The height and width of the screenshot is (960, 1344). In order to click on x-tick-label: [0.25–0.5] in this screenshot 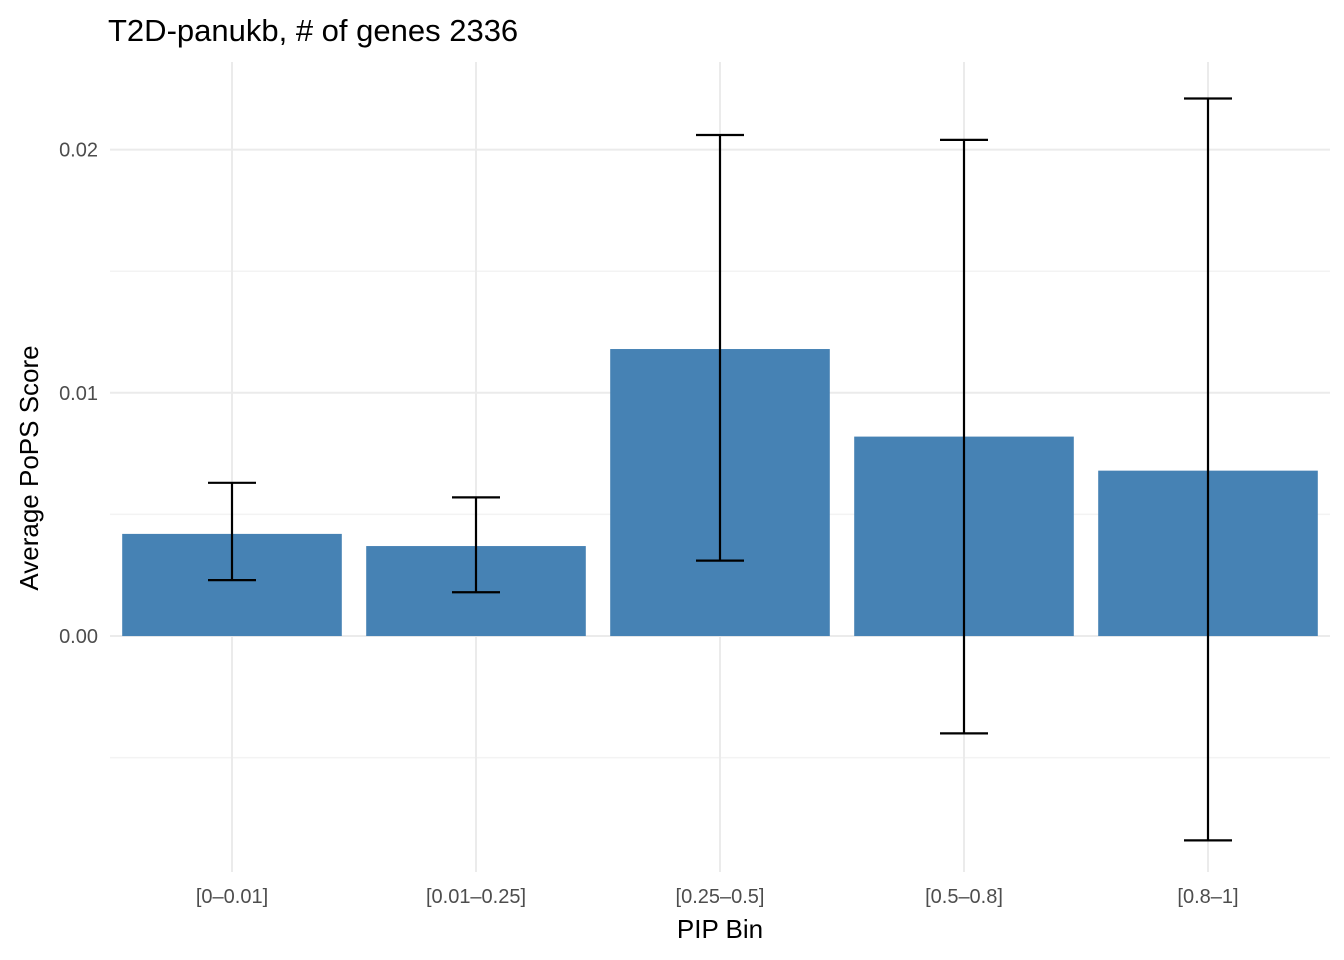, I will do `click(720, 897)`.